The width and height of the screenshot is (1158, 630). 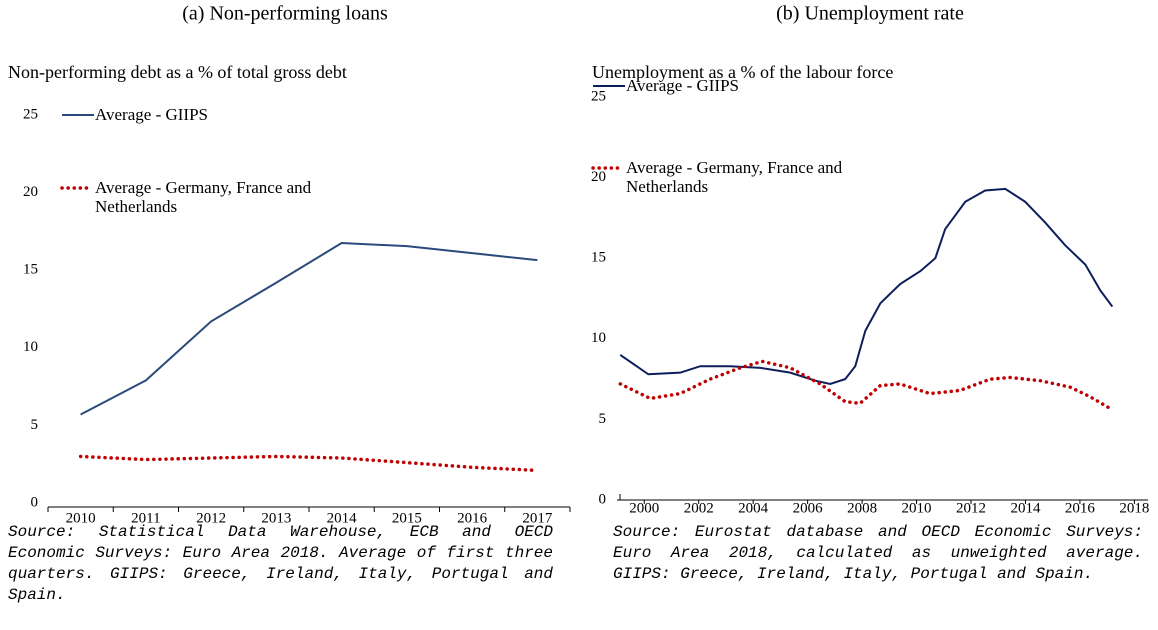 What do you see at coordinates (753, 508) in the screenshot?
I see `x-tick-label: 2004` at bounding box center [753, 508].